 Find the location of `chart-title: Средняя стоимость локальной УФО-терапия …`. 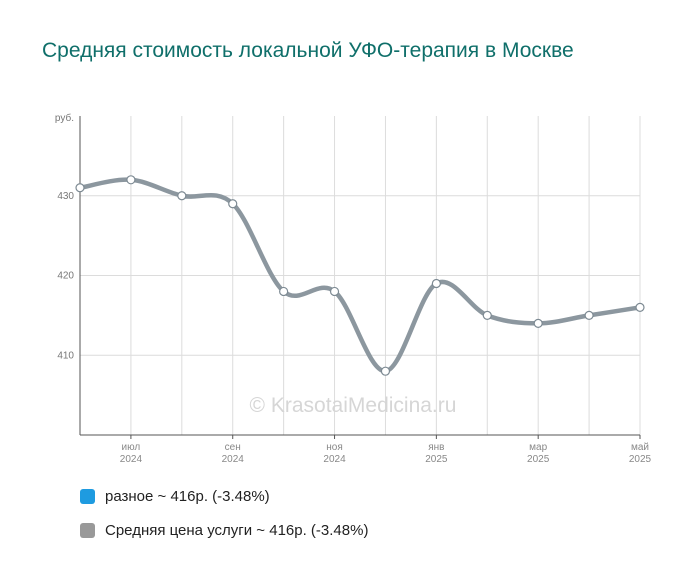

chart-title: Средняя стоимость локальной УФО-терапия … is located at coordinates (308, 50).